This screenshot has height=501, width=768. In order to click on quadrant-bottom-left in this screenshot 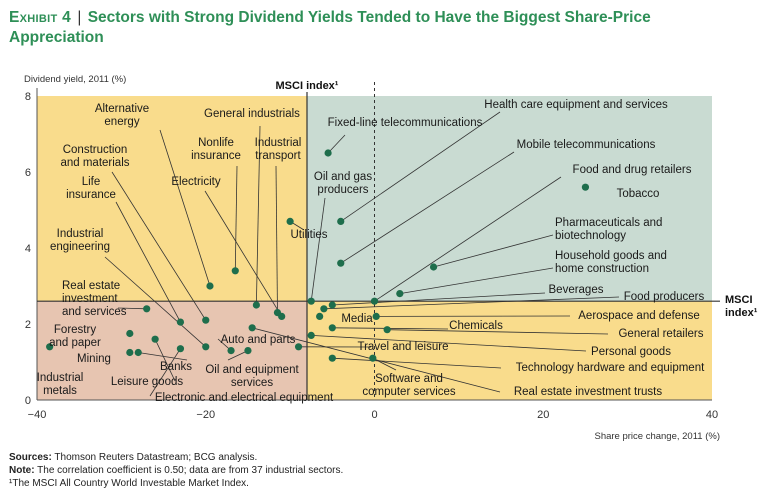, I will do `click(172, 350)`.